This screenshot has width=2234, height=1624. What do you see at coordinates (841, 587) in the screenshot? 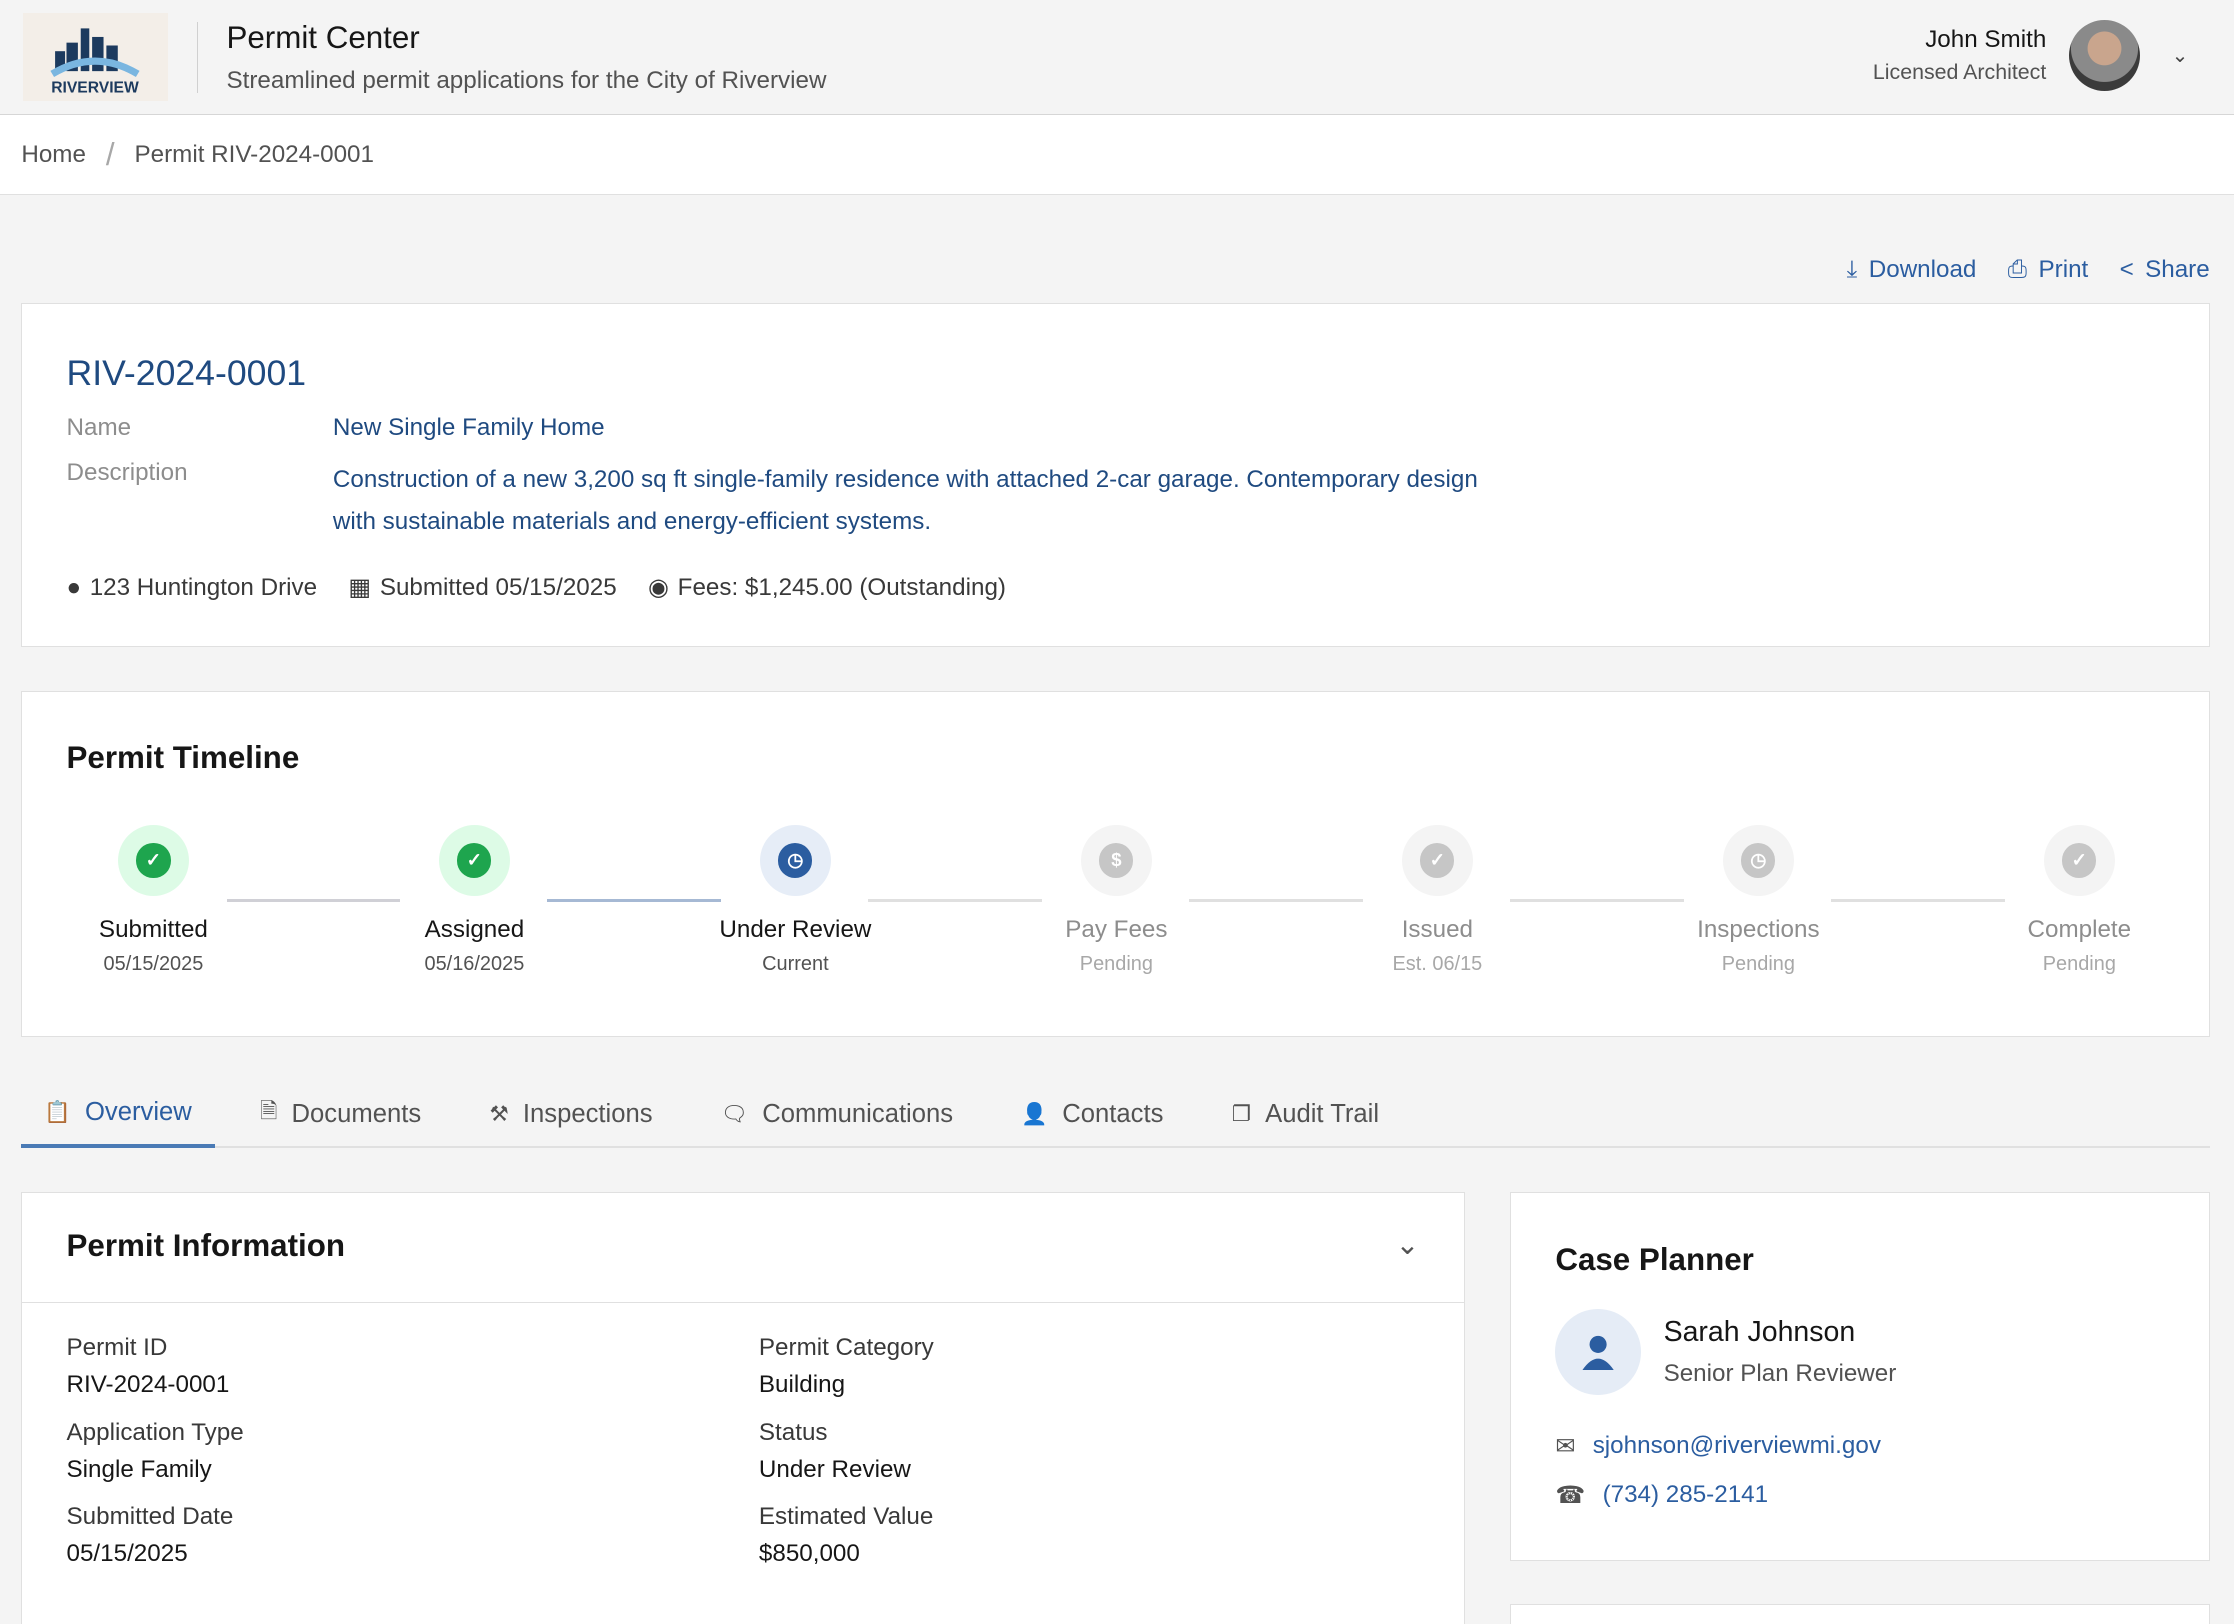
I see `fees: Fees: $1,245.00 (Outstanding)` at bounding box center [841, 587].